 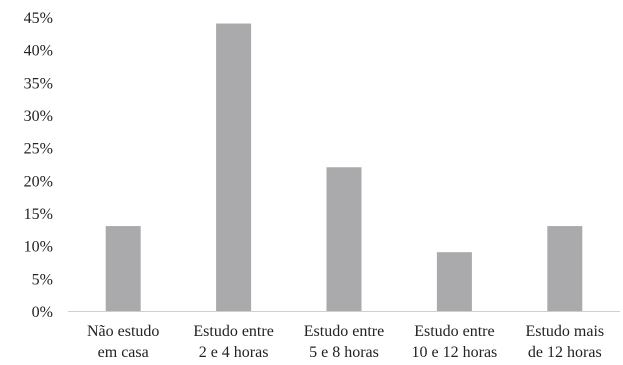 What do you see at coordinates (38, 181) in the screenshot?
I see `y-tick-label: 20%` at bounding box center [38, 181].